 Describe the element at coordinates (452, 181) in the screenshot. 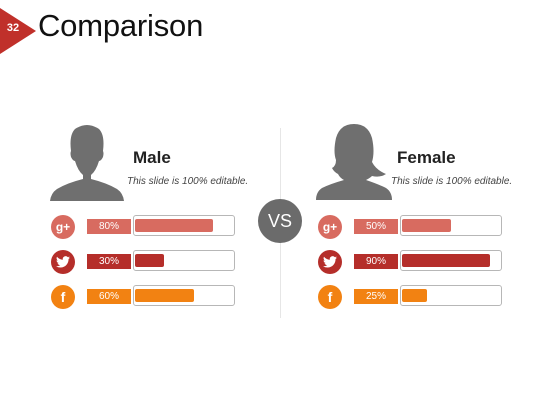

I see `female-subtitle: This slide is 100% editable.` at that location.